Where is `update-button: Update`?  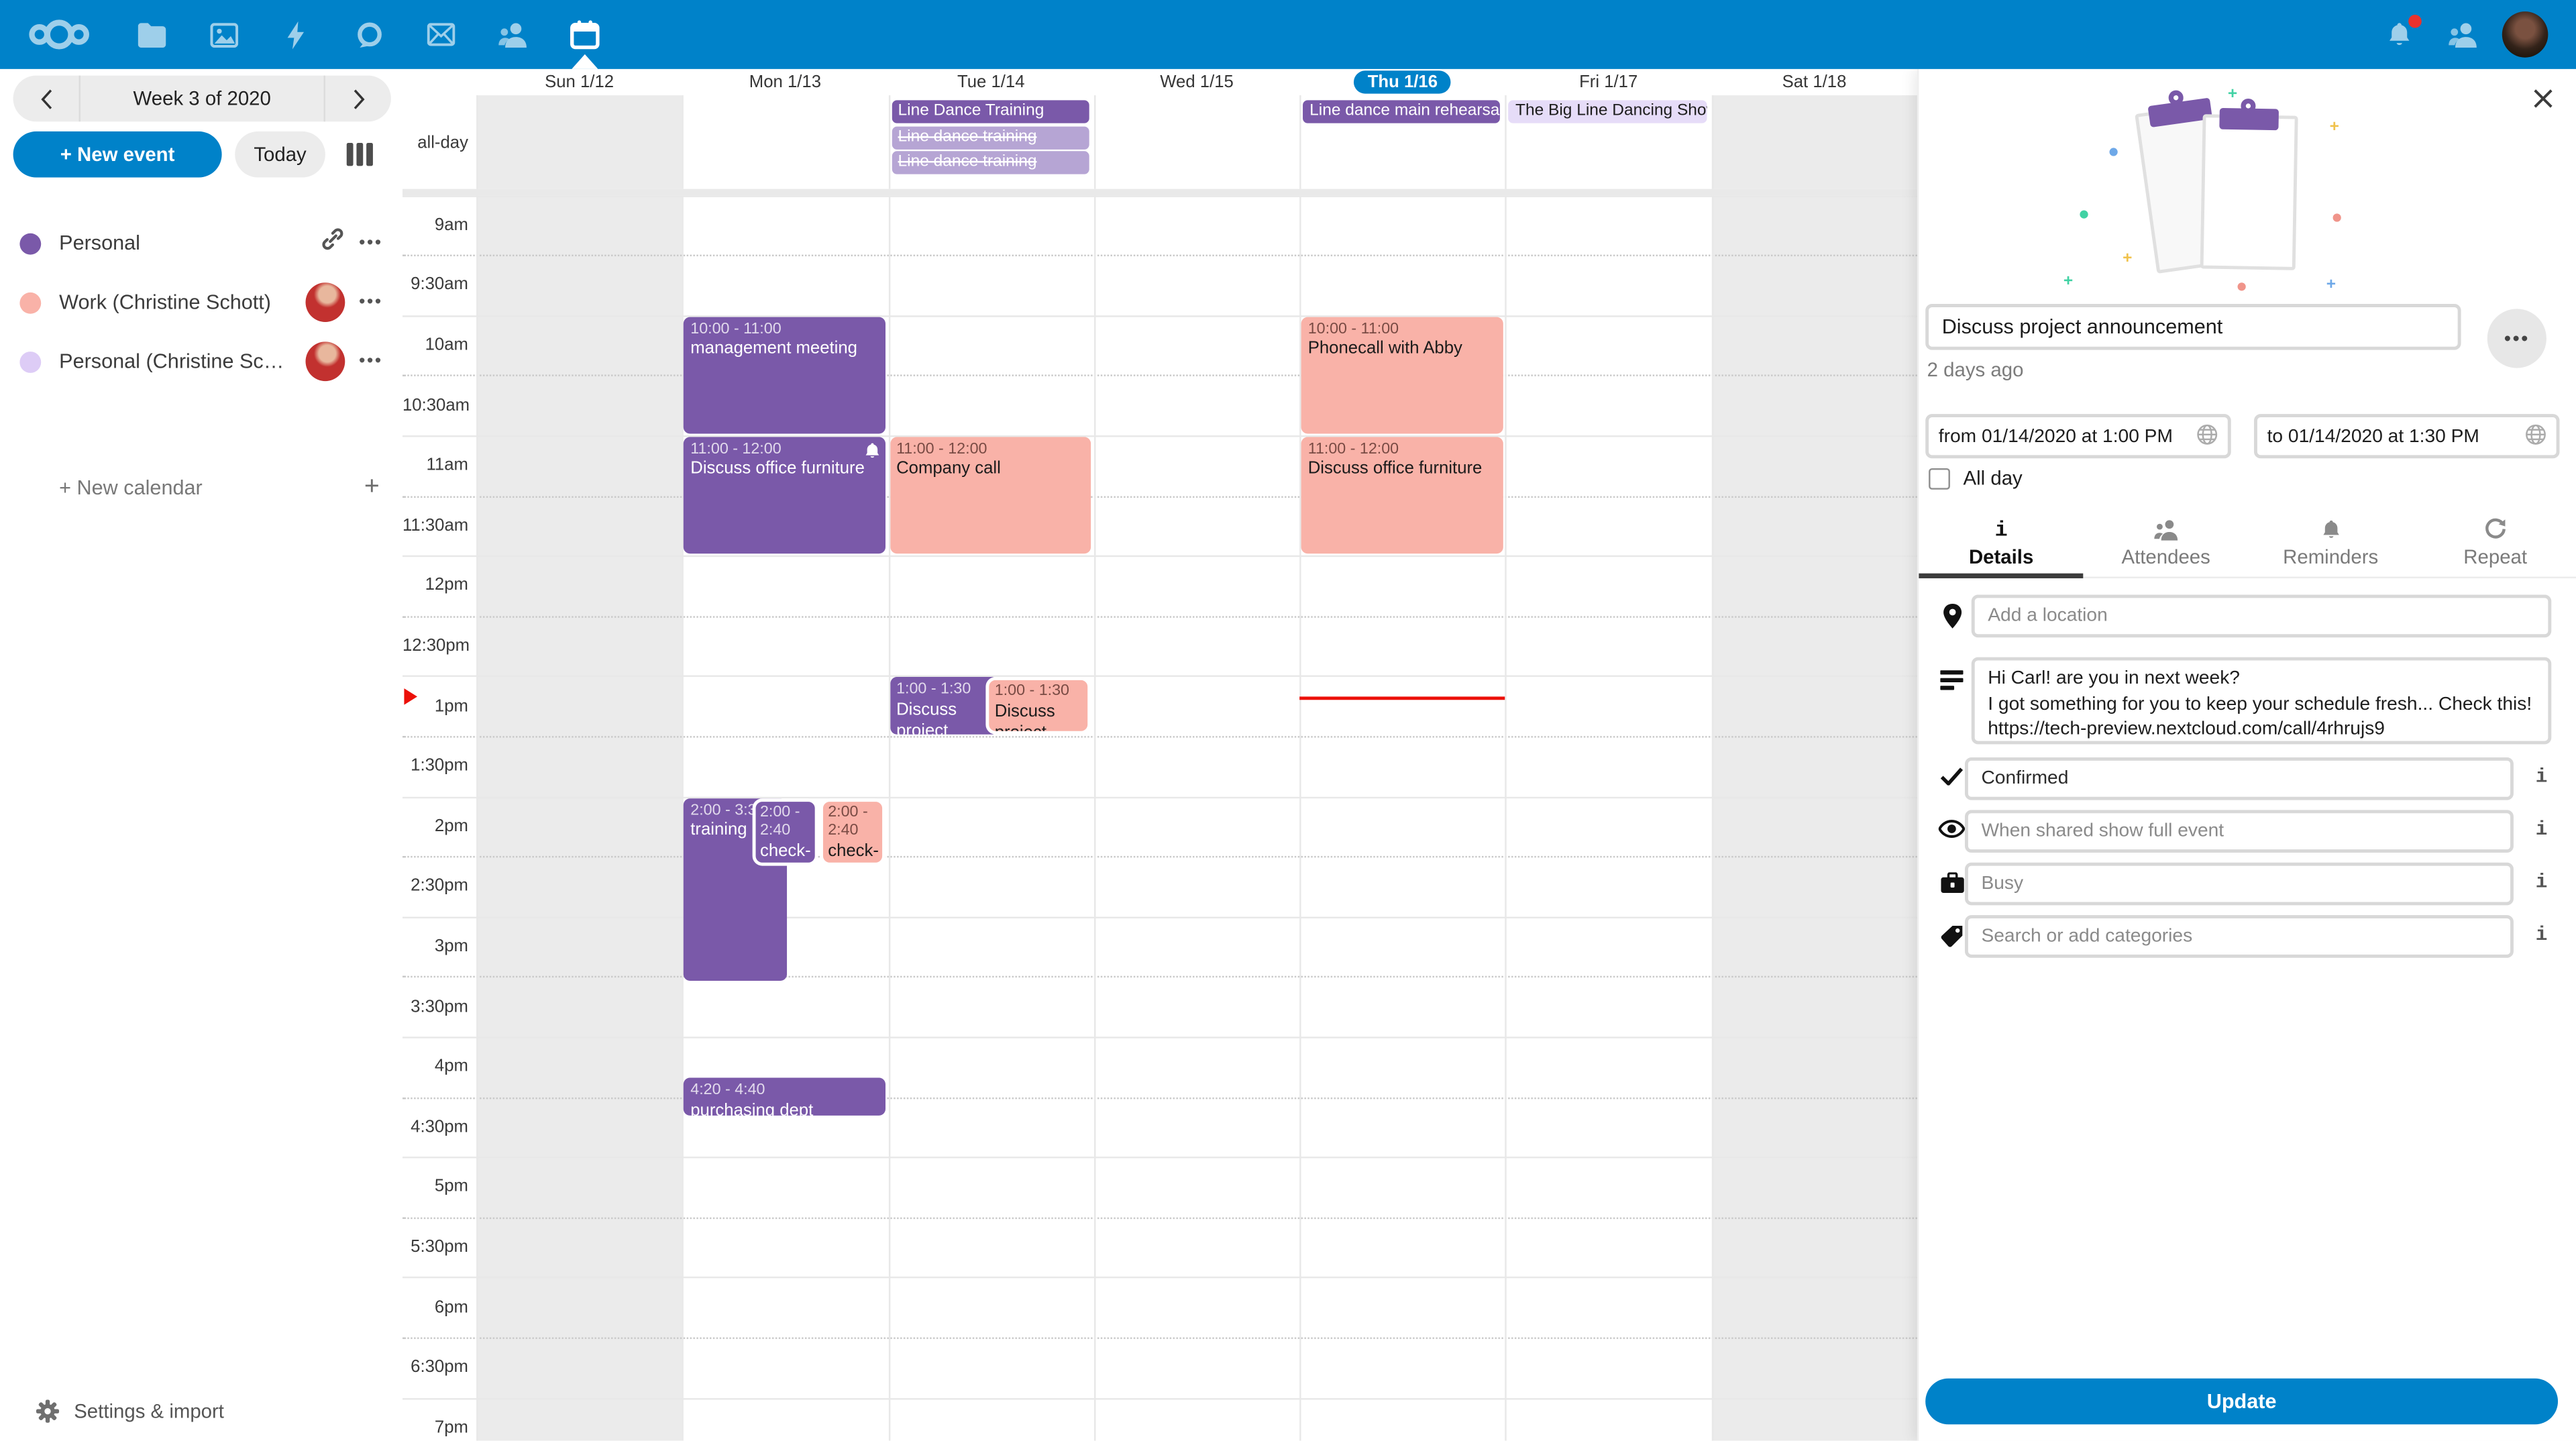
update-button: Update is located at coordinates (2242, 1401).